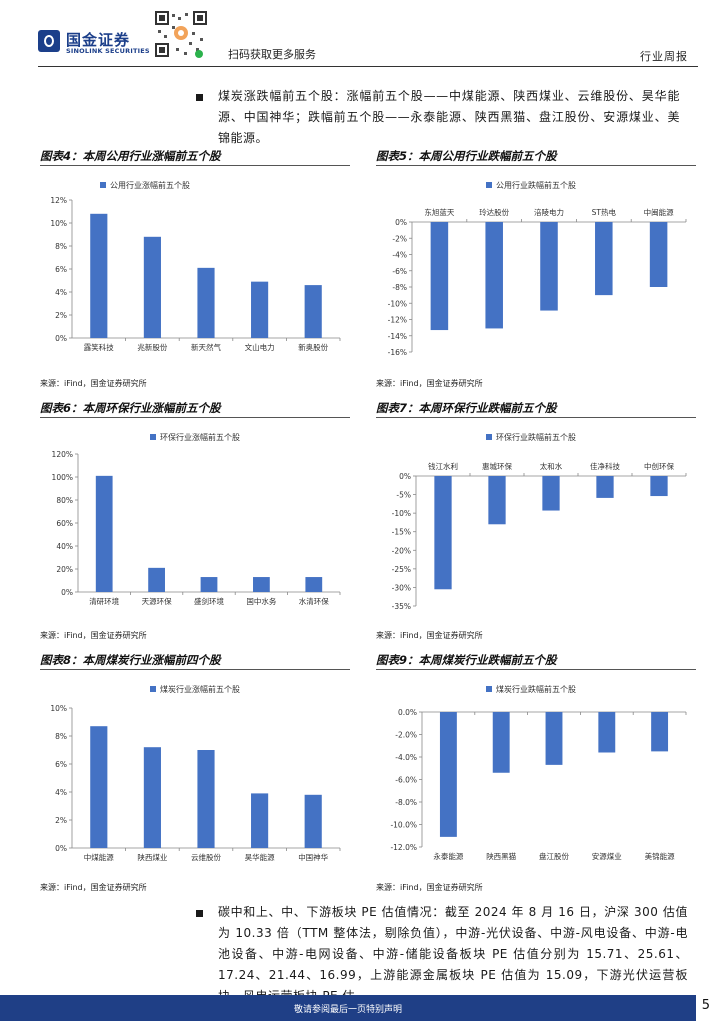 The width and height of the screenshot is (724, 1024). What do you see at coordinates (93, 887) in the screenshot?
I see `figure-8-source: 来源：iFind，国金证券研究所` at bounding box center [93, 887].